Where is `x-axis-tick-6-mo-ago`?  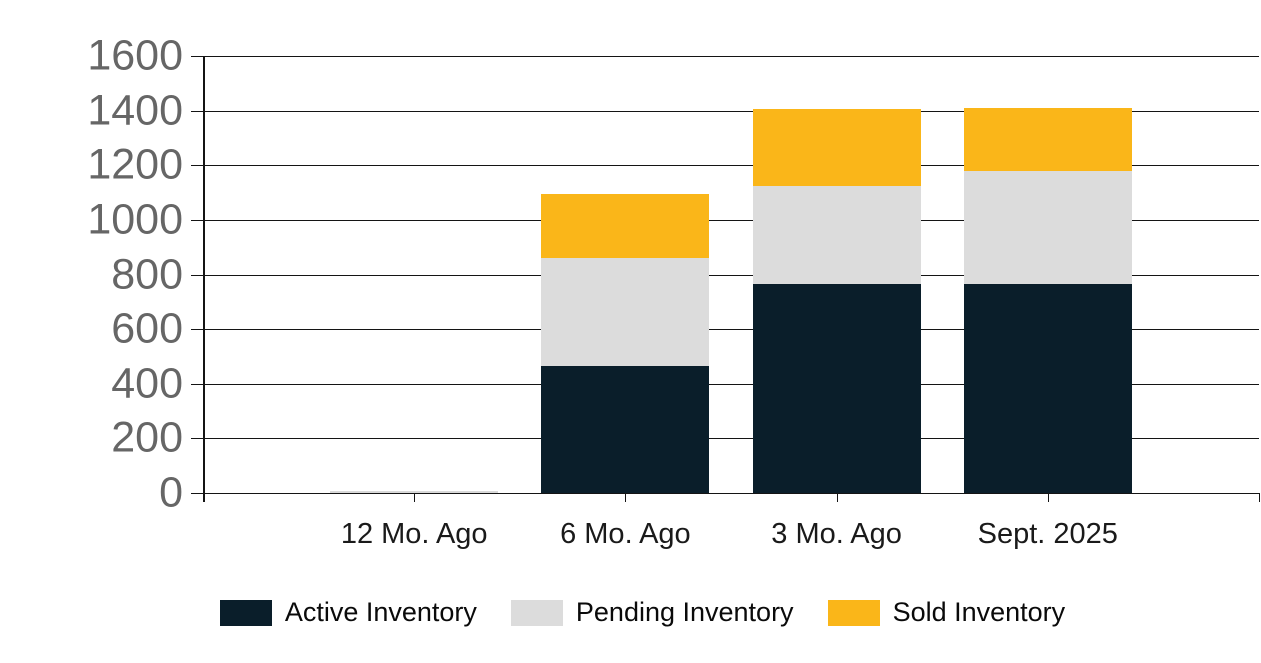 x-axis-tick-6-mo-ago is located at coordinates (626, 497).